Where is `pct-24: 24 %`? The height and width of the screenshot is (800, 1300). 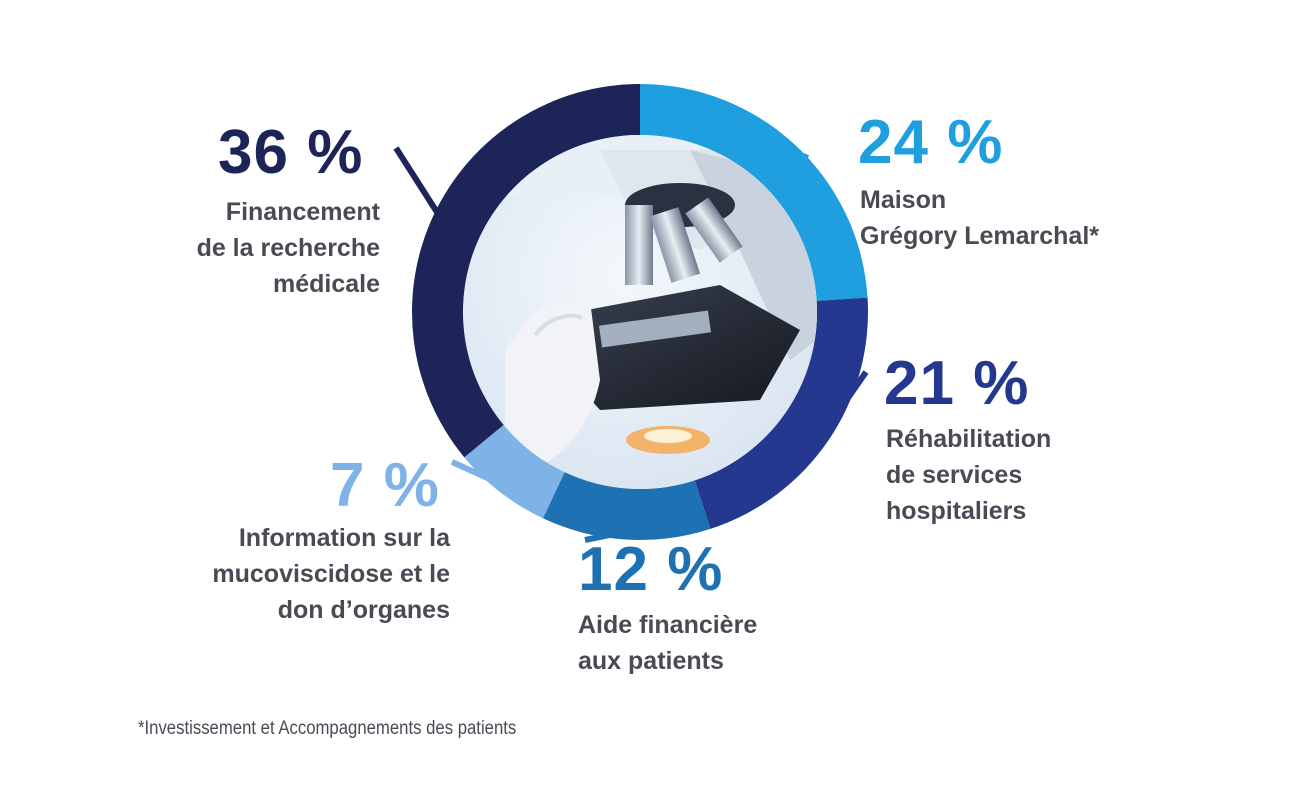
pct-24: 24 % is located at coordinates (931, 142).